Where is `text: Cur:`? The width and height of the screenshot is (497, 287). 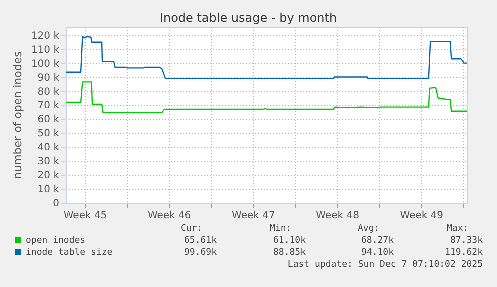 text: Cur: is located at coordinates (192, 229).